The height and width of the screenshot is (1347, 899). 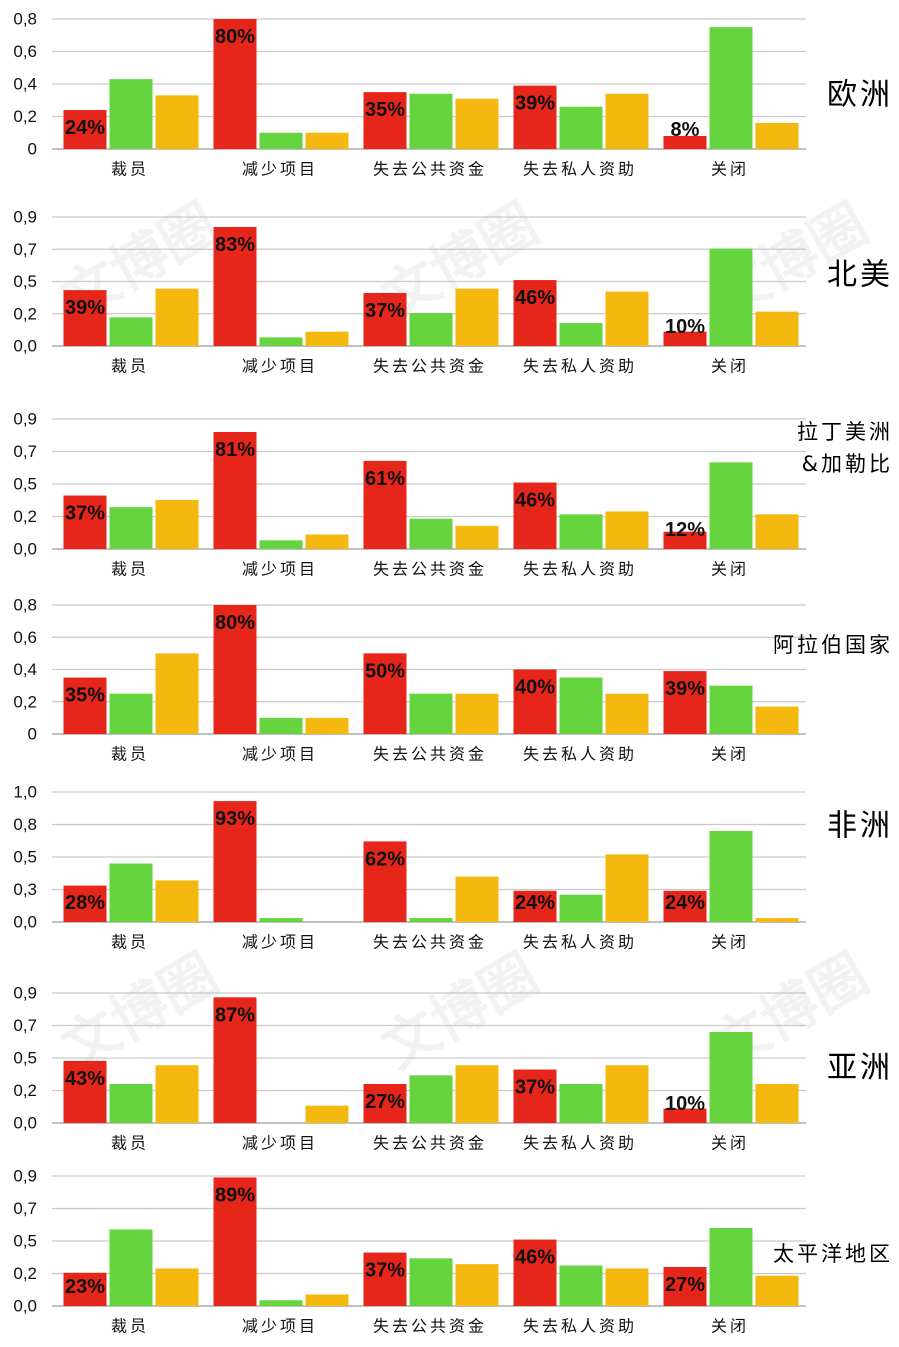 What do you see at coordinates (535, 298) in the screenshot?
I see `bar-data-label: 46%` at bounding box center [535, 298].